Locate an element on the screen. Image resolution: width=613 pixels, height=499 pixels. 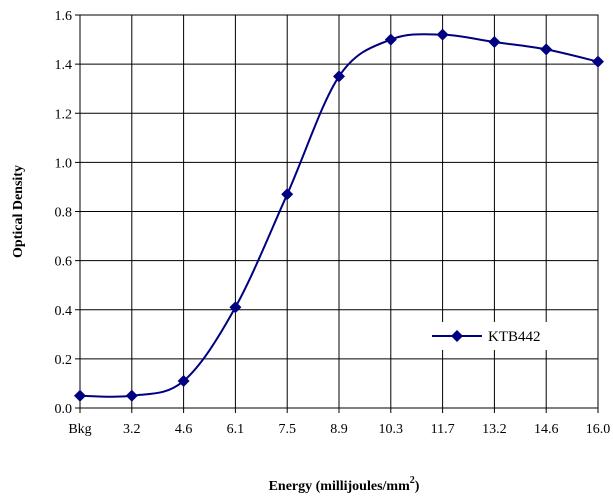
x-tick-label: 4.6 is located at coordinates (184, 429).